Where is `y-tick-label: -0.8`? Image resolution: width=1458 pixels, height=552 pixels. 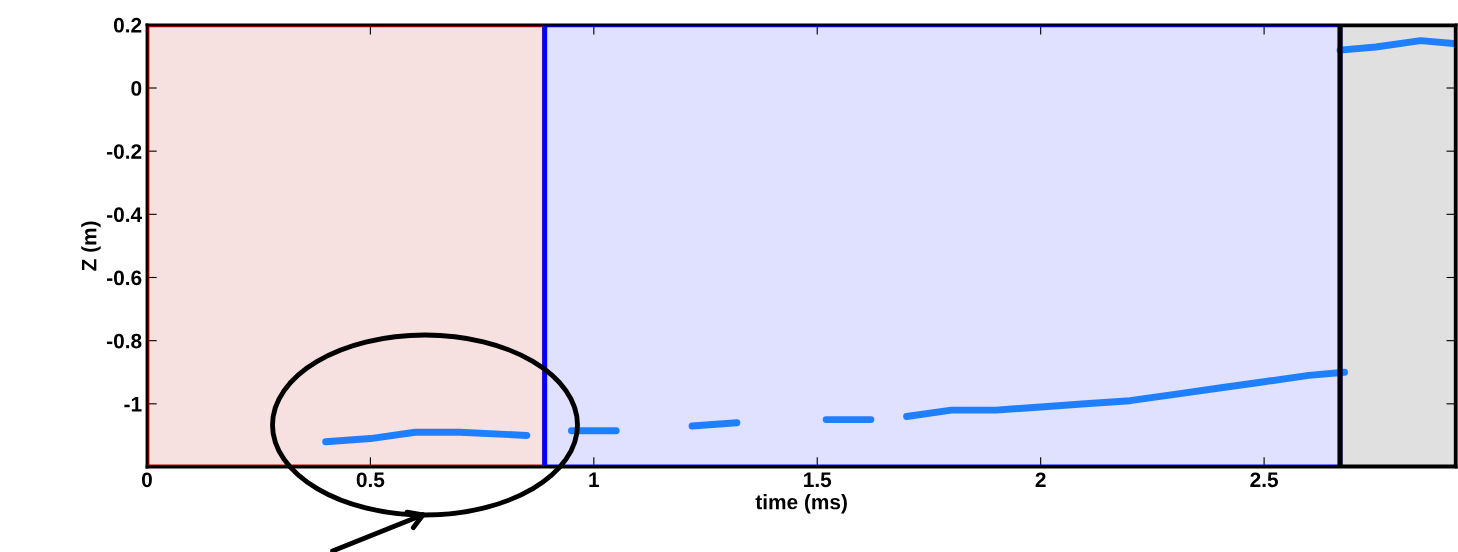
y-tick-label: -0.8 is located at coordinates (124, 341).